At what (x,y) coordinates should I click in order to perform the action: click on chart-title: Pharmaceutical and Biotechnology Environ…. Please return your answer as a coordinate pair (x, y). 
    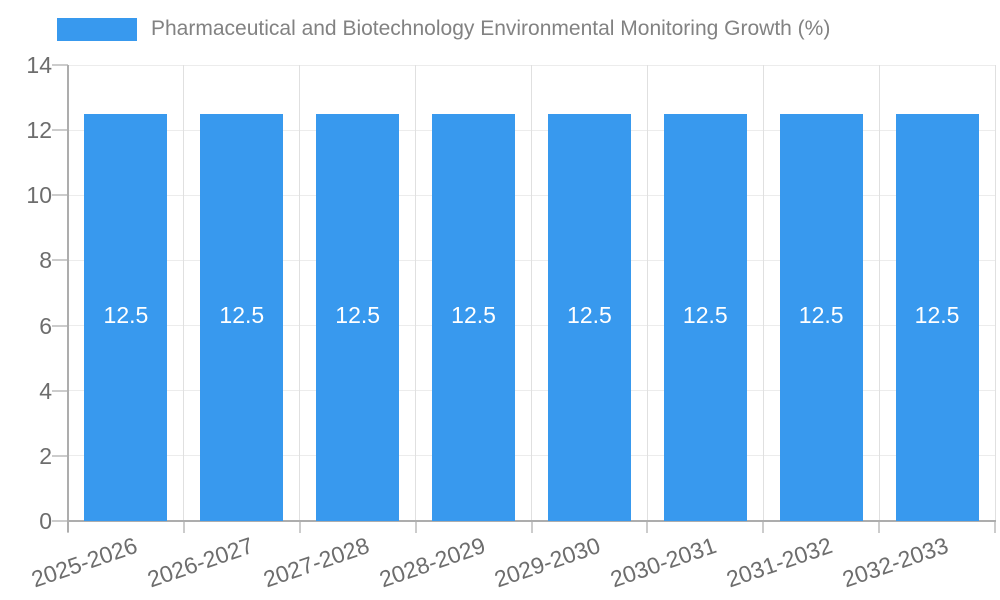
    Looking at the image, I should click on (491, 28).